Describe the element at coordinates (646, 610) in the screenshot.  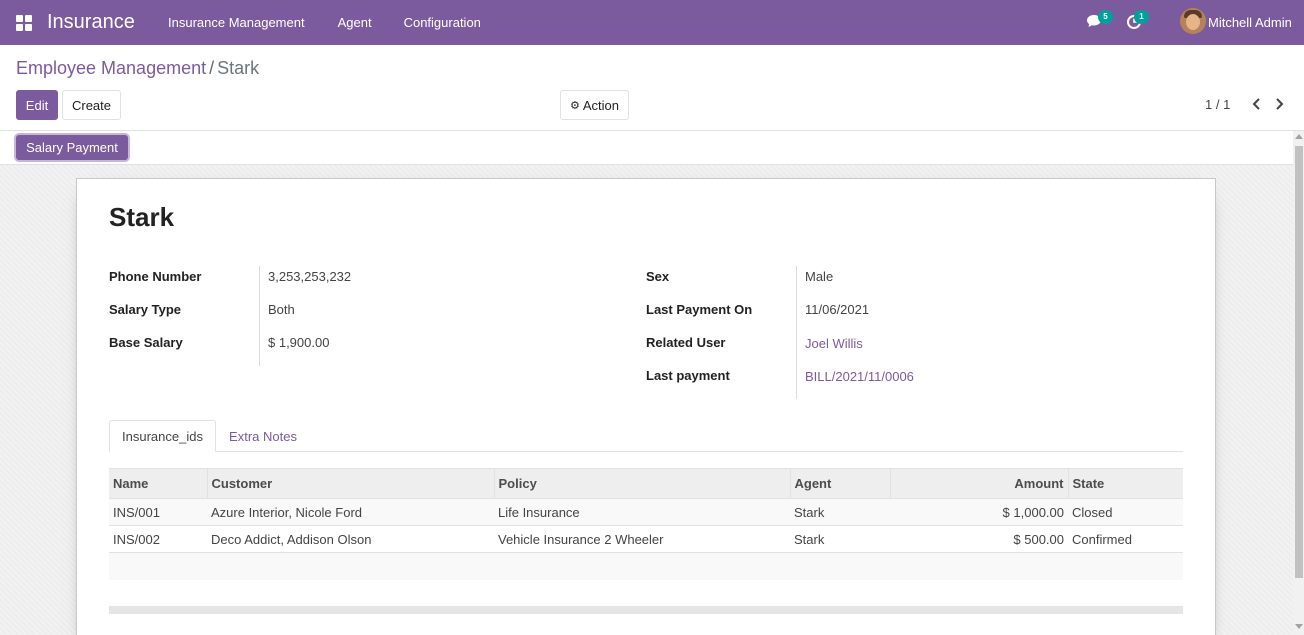
I see `table-footer` at that location.